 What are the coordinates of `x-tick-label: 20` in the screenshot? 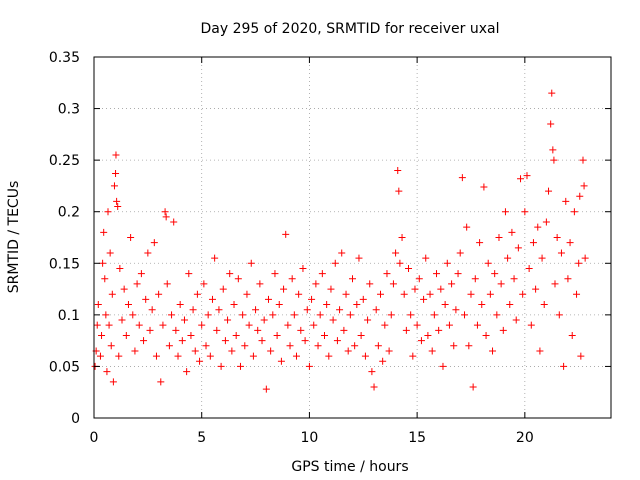 It's located at (525, 438).